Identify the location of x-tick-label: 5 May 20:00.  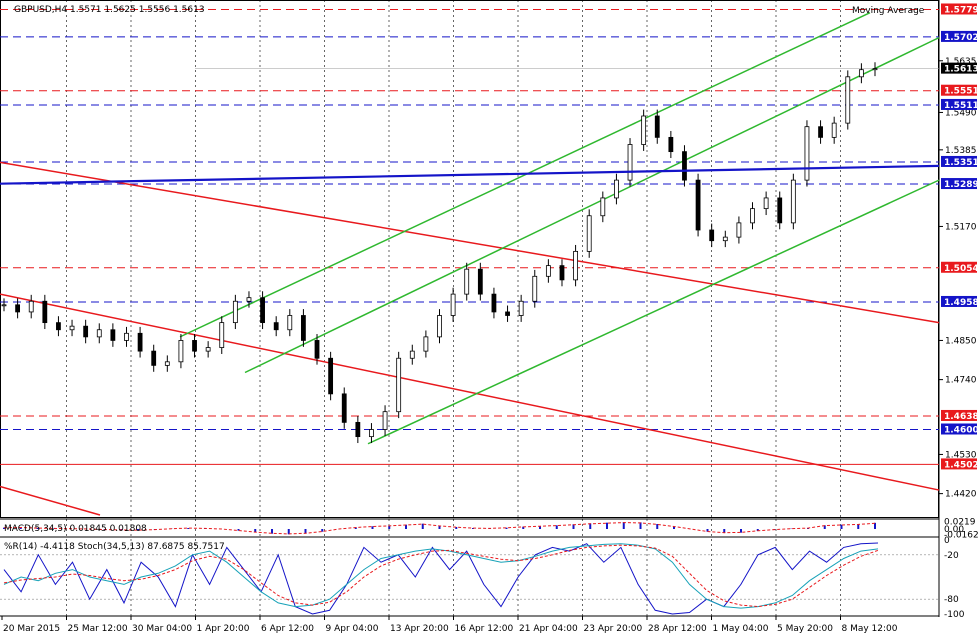
(805, 629).